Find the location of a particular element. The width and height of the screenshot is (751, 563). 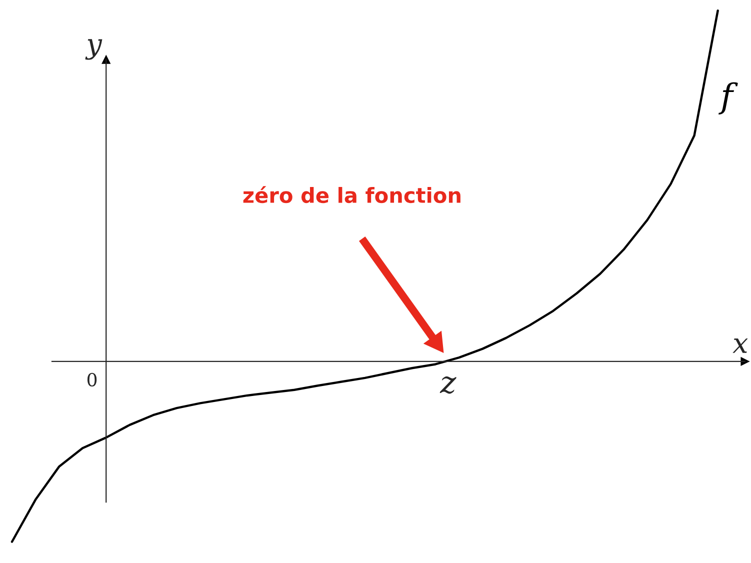

annotation: z is located at coordinates (448, 385).